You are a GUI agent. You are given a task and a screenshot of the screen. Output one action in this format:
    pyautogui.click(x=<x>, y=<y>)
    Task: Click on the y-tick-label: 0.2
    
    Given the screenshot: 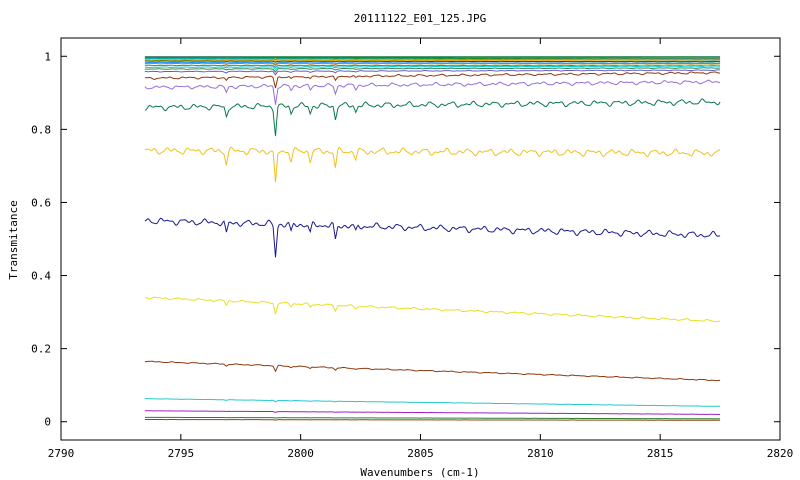 What is the action you would take?
    pyautogui.click(x=41, y=349)
    